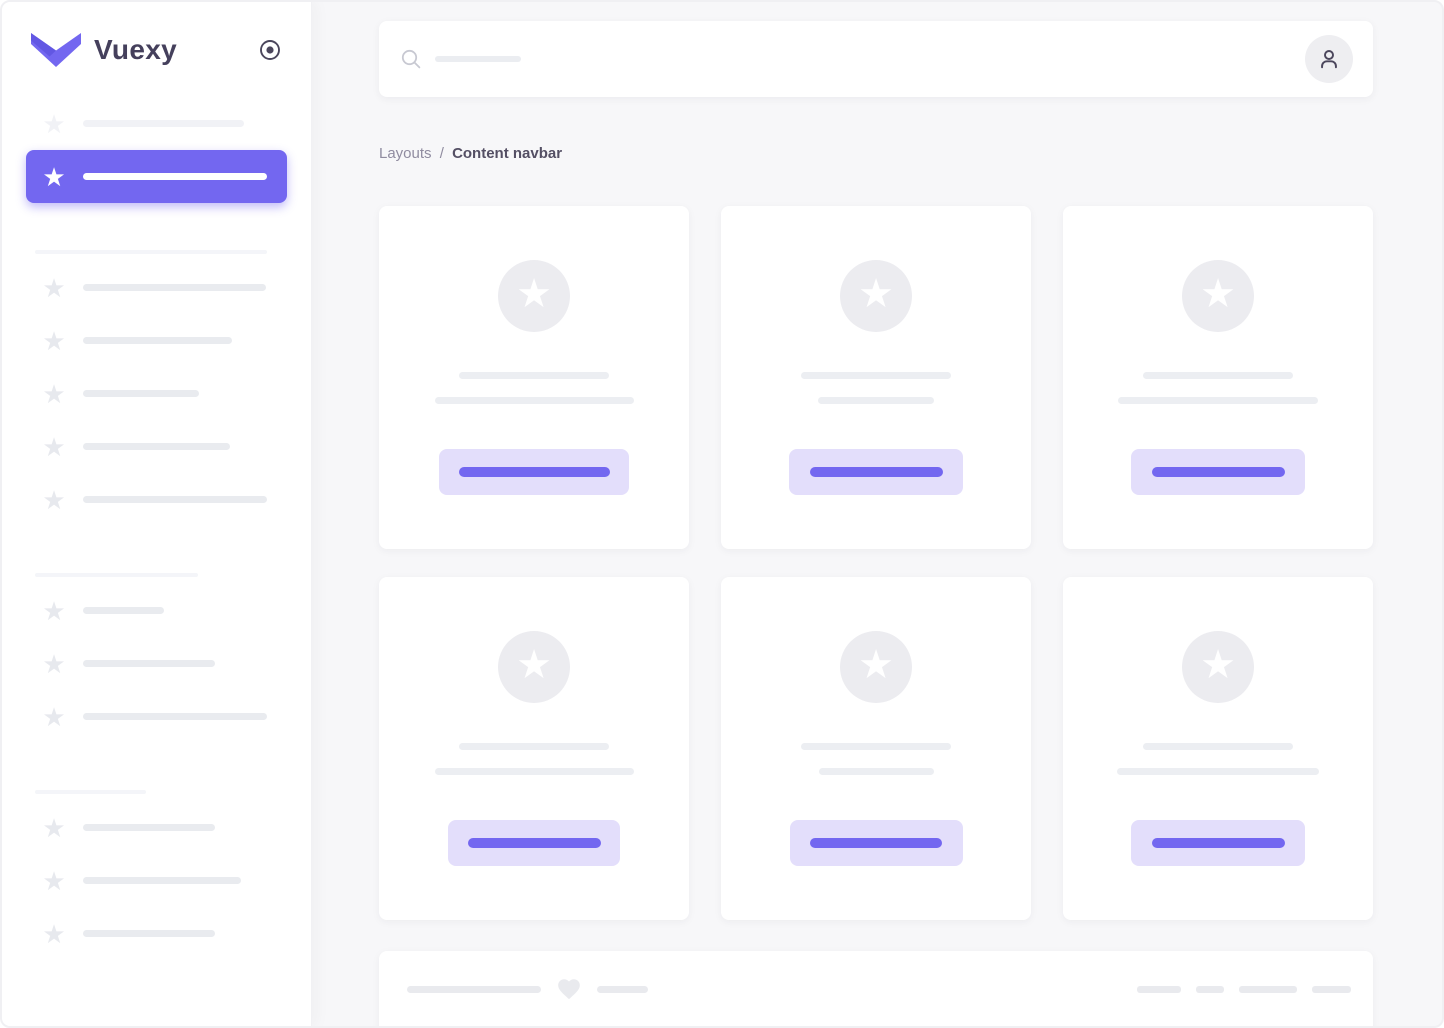 Image resolution: width=1444 pixels, height=1028 pixels. What do you see at coordinates (270, 50) in the screenshot?
I see `record-circle-icon` at bounding box center [270, 50].